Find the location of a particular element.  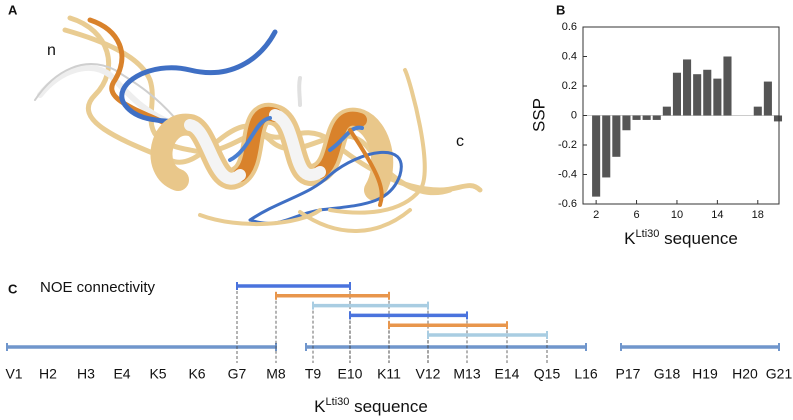

residue-label: M8 is located at coordinates (276, 374).